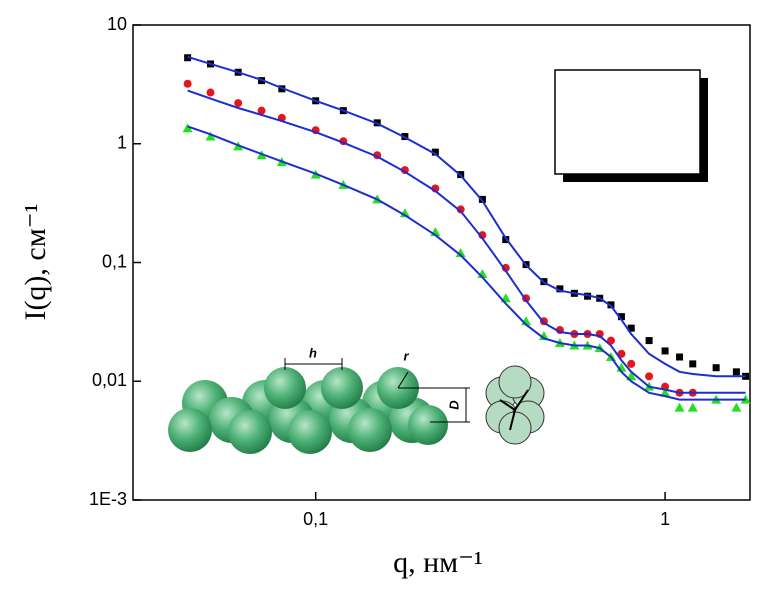 This screenshot has height=590, width=765. I want to click on x-tick-label: 1, so click(665, 519).